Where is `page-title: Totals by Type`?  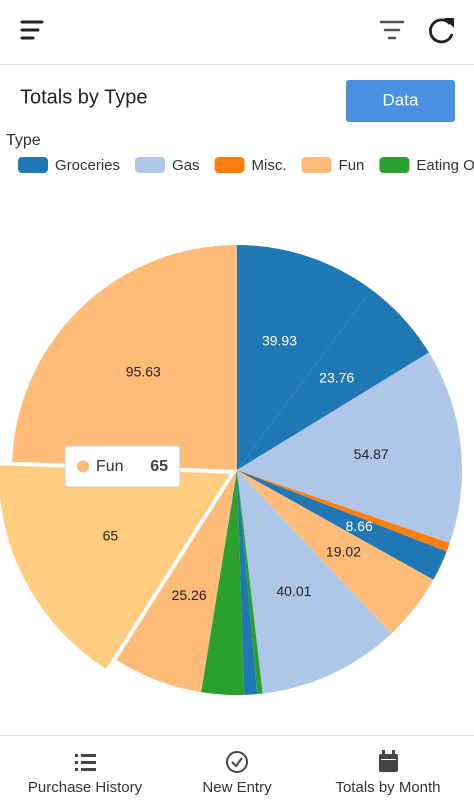 page-title: Totals by Type is located at coordinates (83, 97).